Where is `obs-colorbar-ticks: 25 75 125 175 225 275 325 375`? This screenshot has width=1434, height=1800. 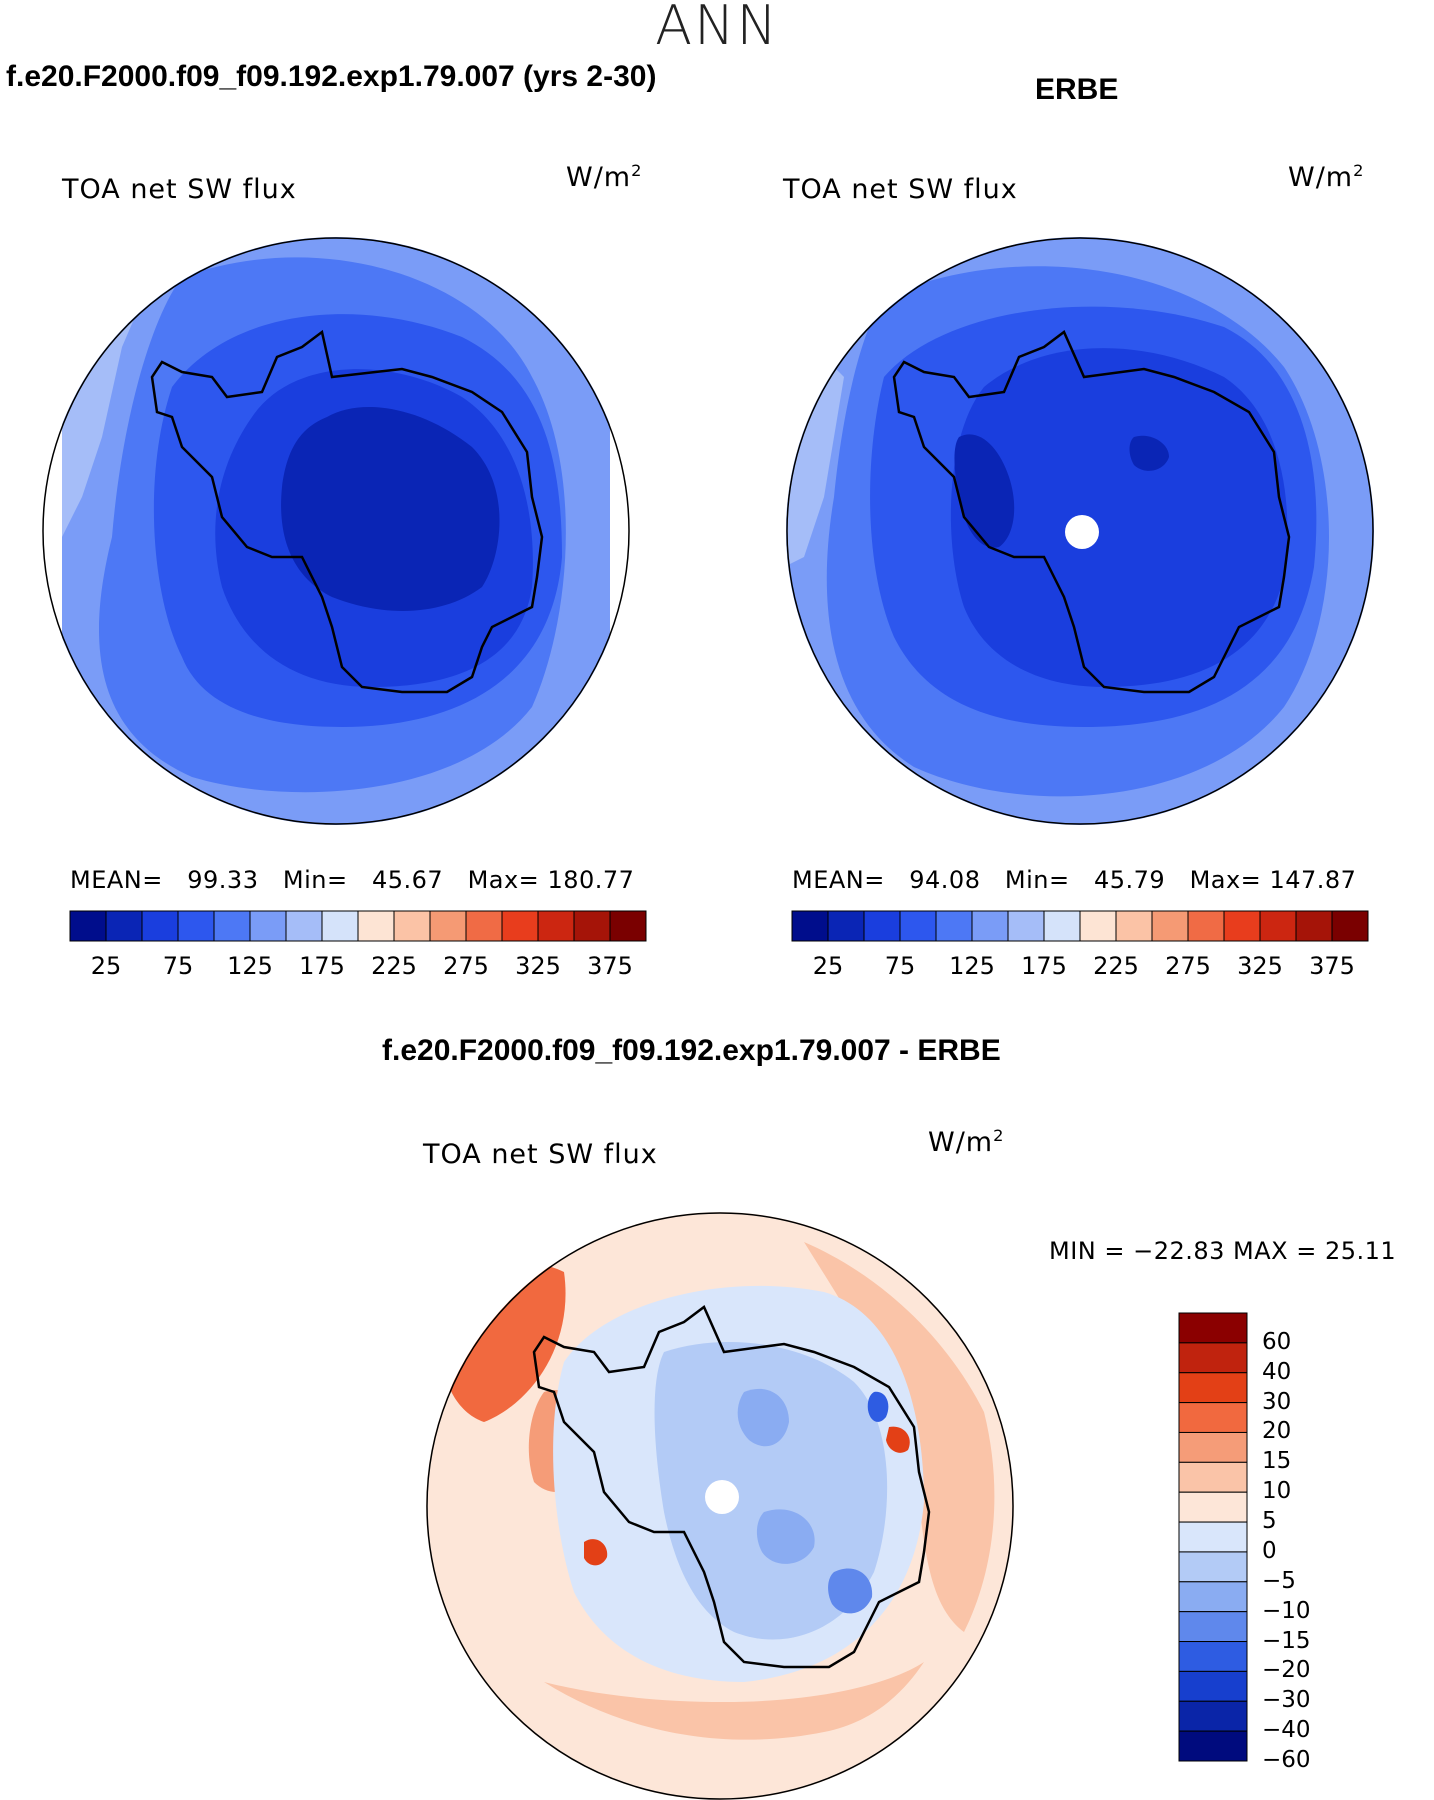
obs-colorbar-ticks: 25 75 125 175 225 275 325 375 is located at coordinates (1080, 967).